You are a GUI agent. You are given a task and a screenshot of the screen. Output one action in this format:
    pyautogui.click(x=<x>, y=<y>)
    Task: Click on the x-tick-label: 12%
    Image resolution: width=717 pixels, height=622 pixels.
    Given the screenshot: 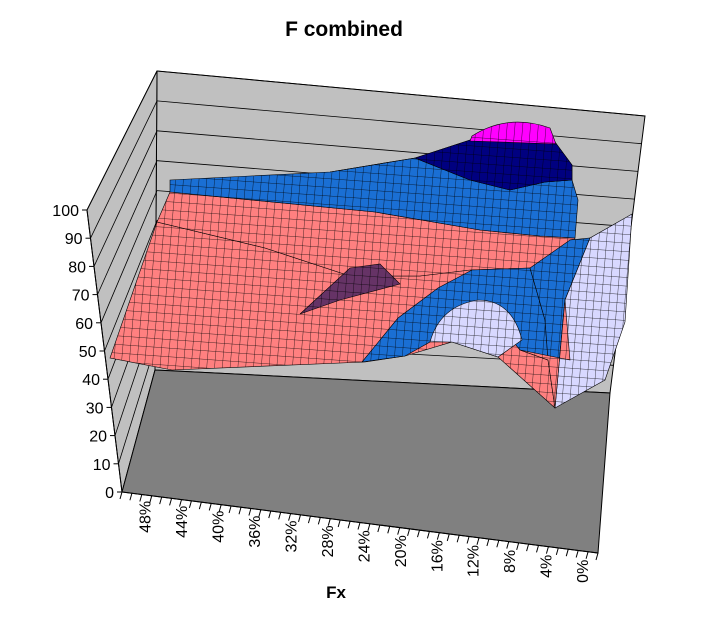 What is the action you would take?
    pyautogui.click(x=474, y=561)
    